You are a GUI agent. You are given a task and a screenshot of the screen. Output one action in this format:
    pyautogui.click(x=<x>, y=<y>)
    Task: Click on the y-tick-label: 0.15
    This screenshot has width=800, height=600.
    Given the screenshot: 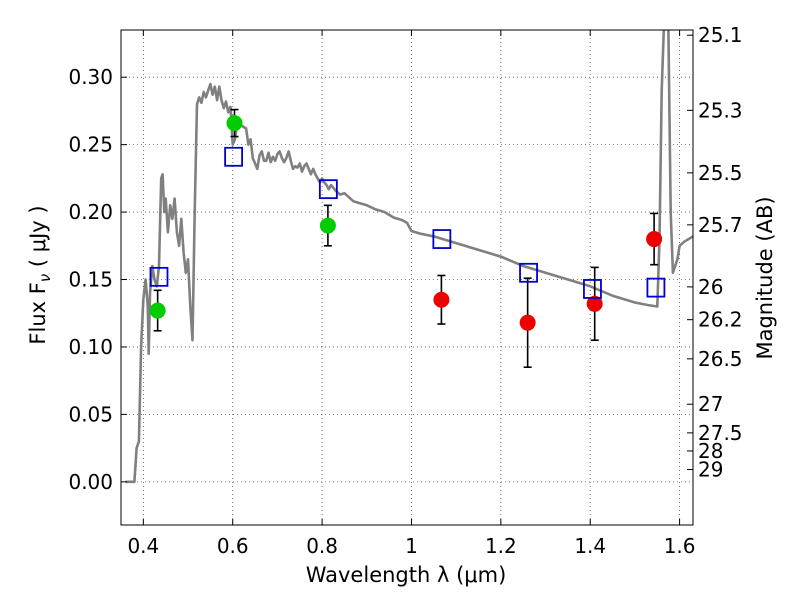 What is the action you would take?
    pyautogui.click(x=90, y=280)
    